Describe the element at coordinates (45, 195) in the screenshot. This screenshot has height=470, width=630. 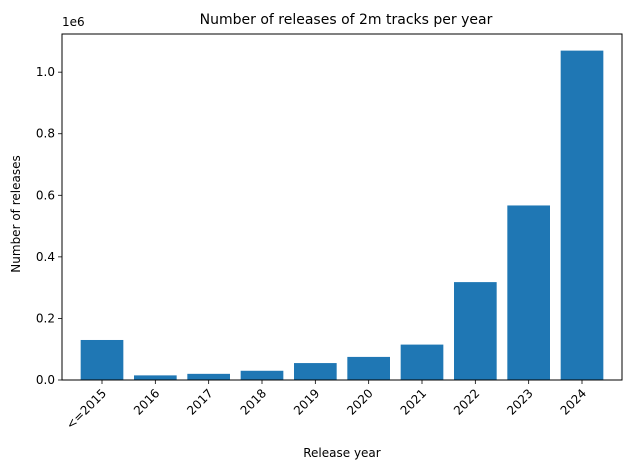
I see `y-tick-label: 0.6` at that location.